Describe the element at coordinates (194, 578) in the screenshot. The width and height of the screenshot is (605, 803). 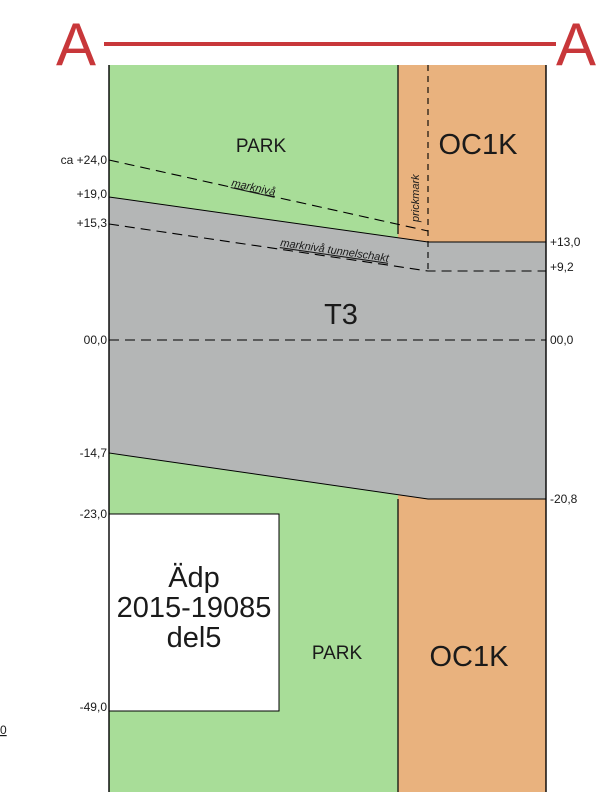
I see `adp-label-line1: Ädp` at that location.